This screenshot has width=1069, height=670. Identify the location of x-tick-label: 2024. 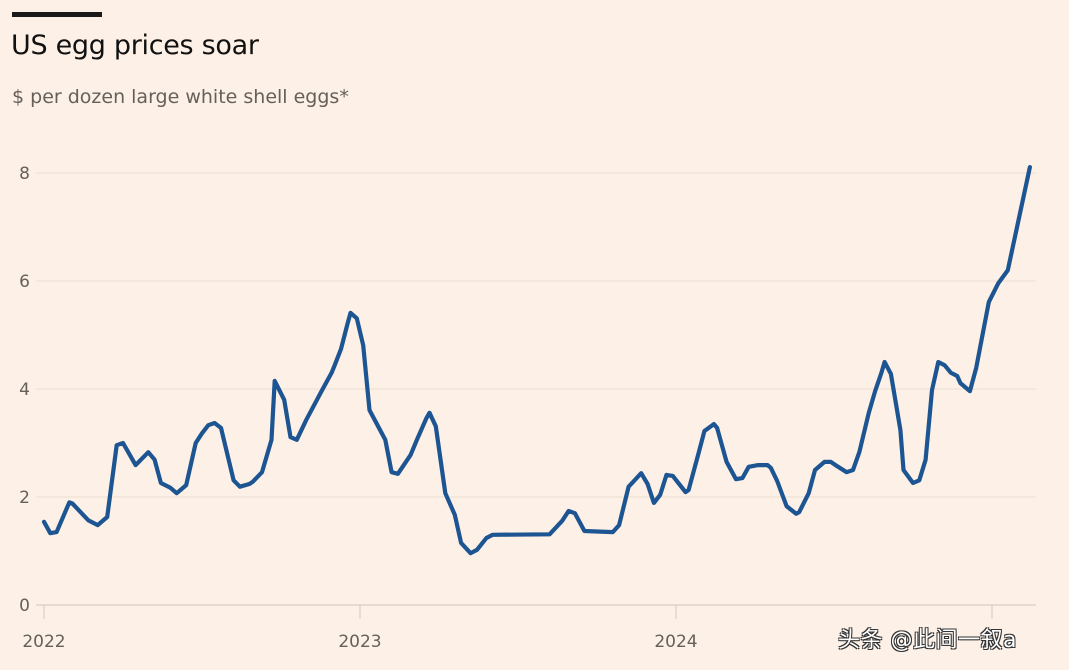
(675, 642).